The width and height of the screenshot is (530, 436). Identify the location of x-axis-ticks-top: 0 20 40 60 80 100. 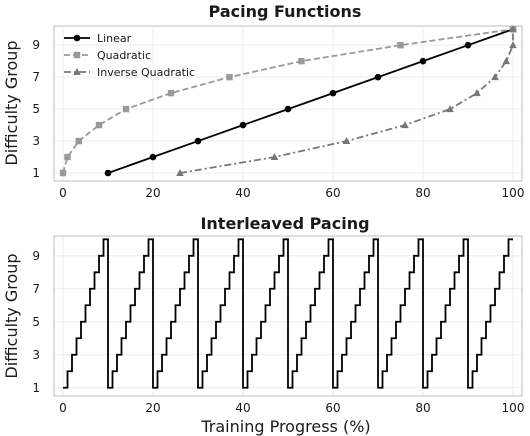
(291, 193).